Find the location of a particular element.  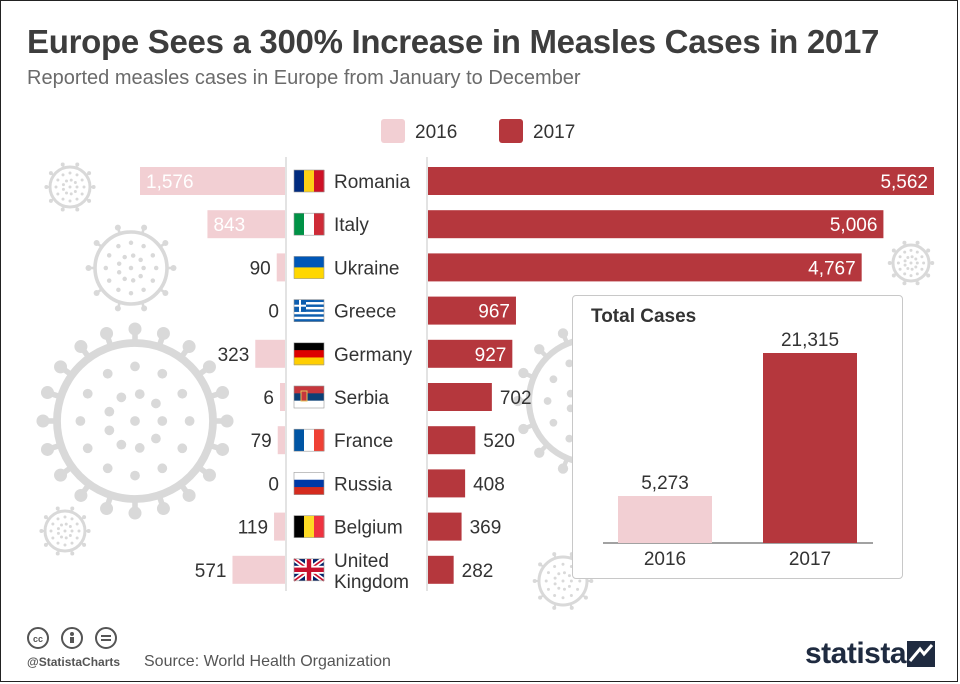

flag-france-icon is located at coordinates (309, 440).